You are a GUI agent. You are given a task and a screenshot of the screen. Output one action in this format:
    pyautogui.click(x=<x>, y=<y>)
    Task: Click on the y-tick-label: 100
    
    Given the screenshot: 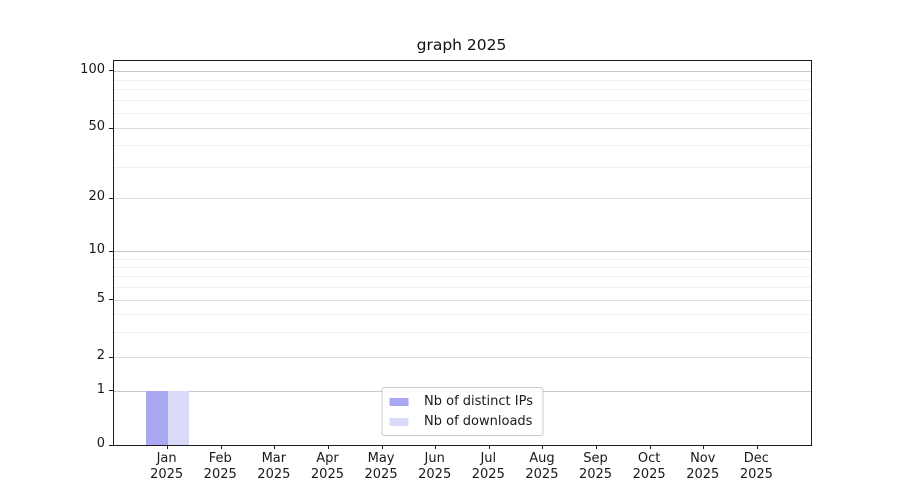 What is the action you would take?
    pyautogui.click(x=92, y=69)
    